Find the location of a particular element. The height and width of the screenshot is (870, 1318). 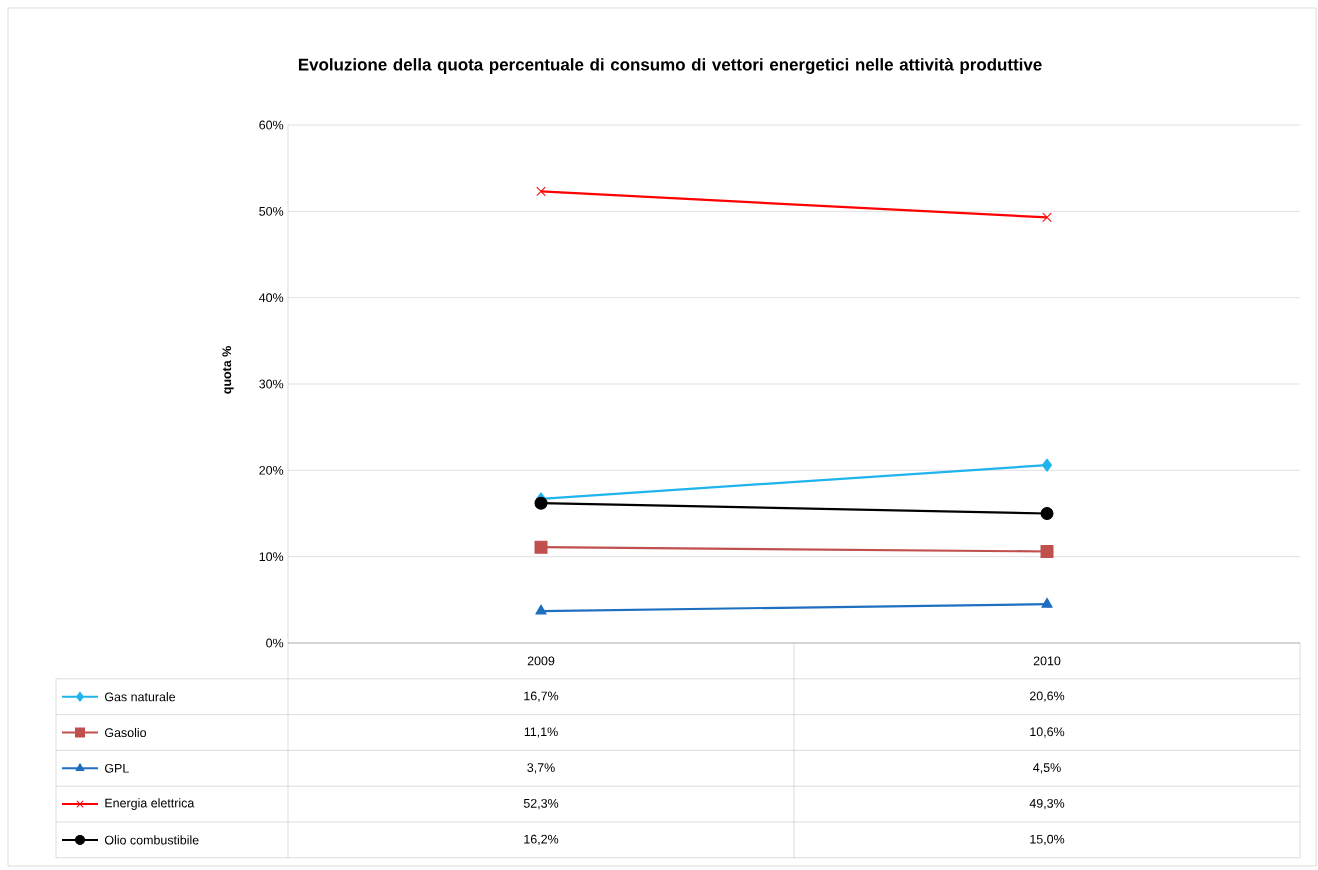

data-label: 49,3% is located at coordinates (1047, 804).